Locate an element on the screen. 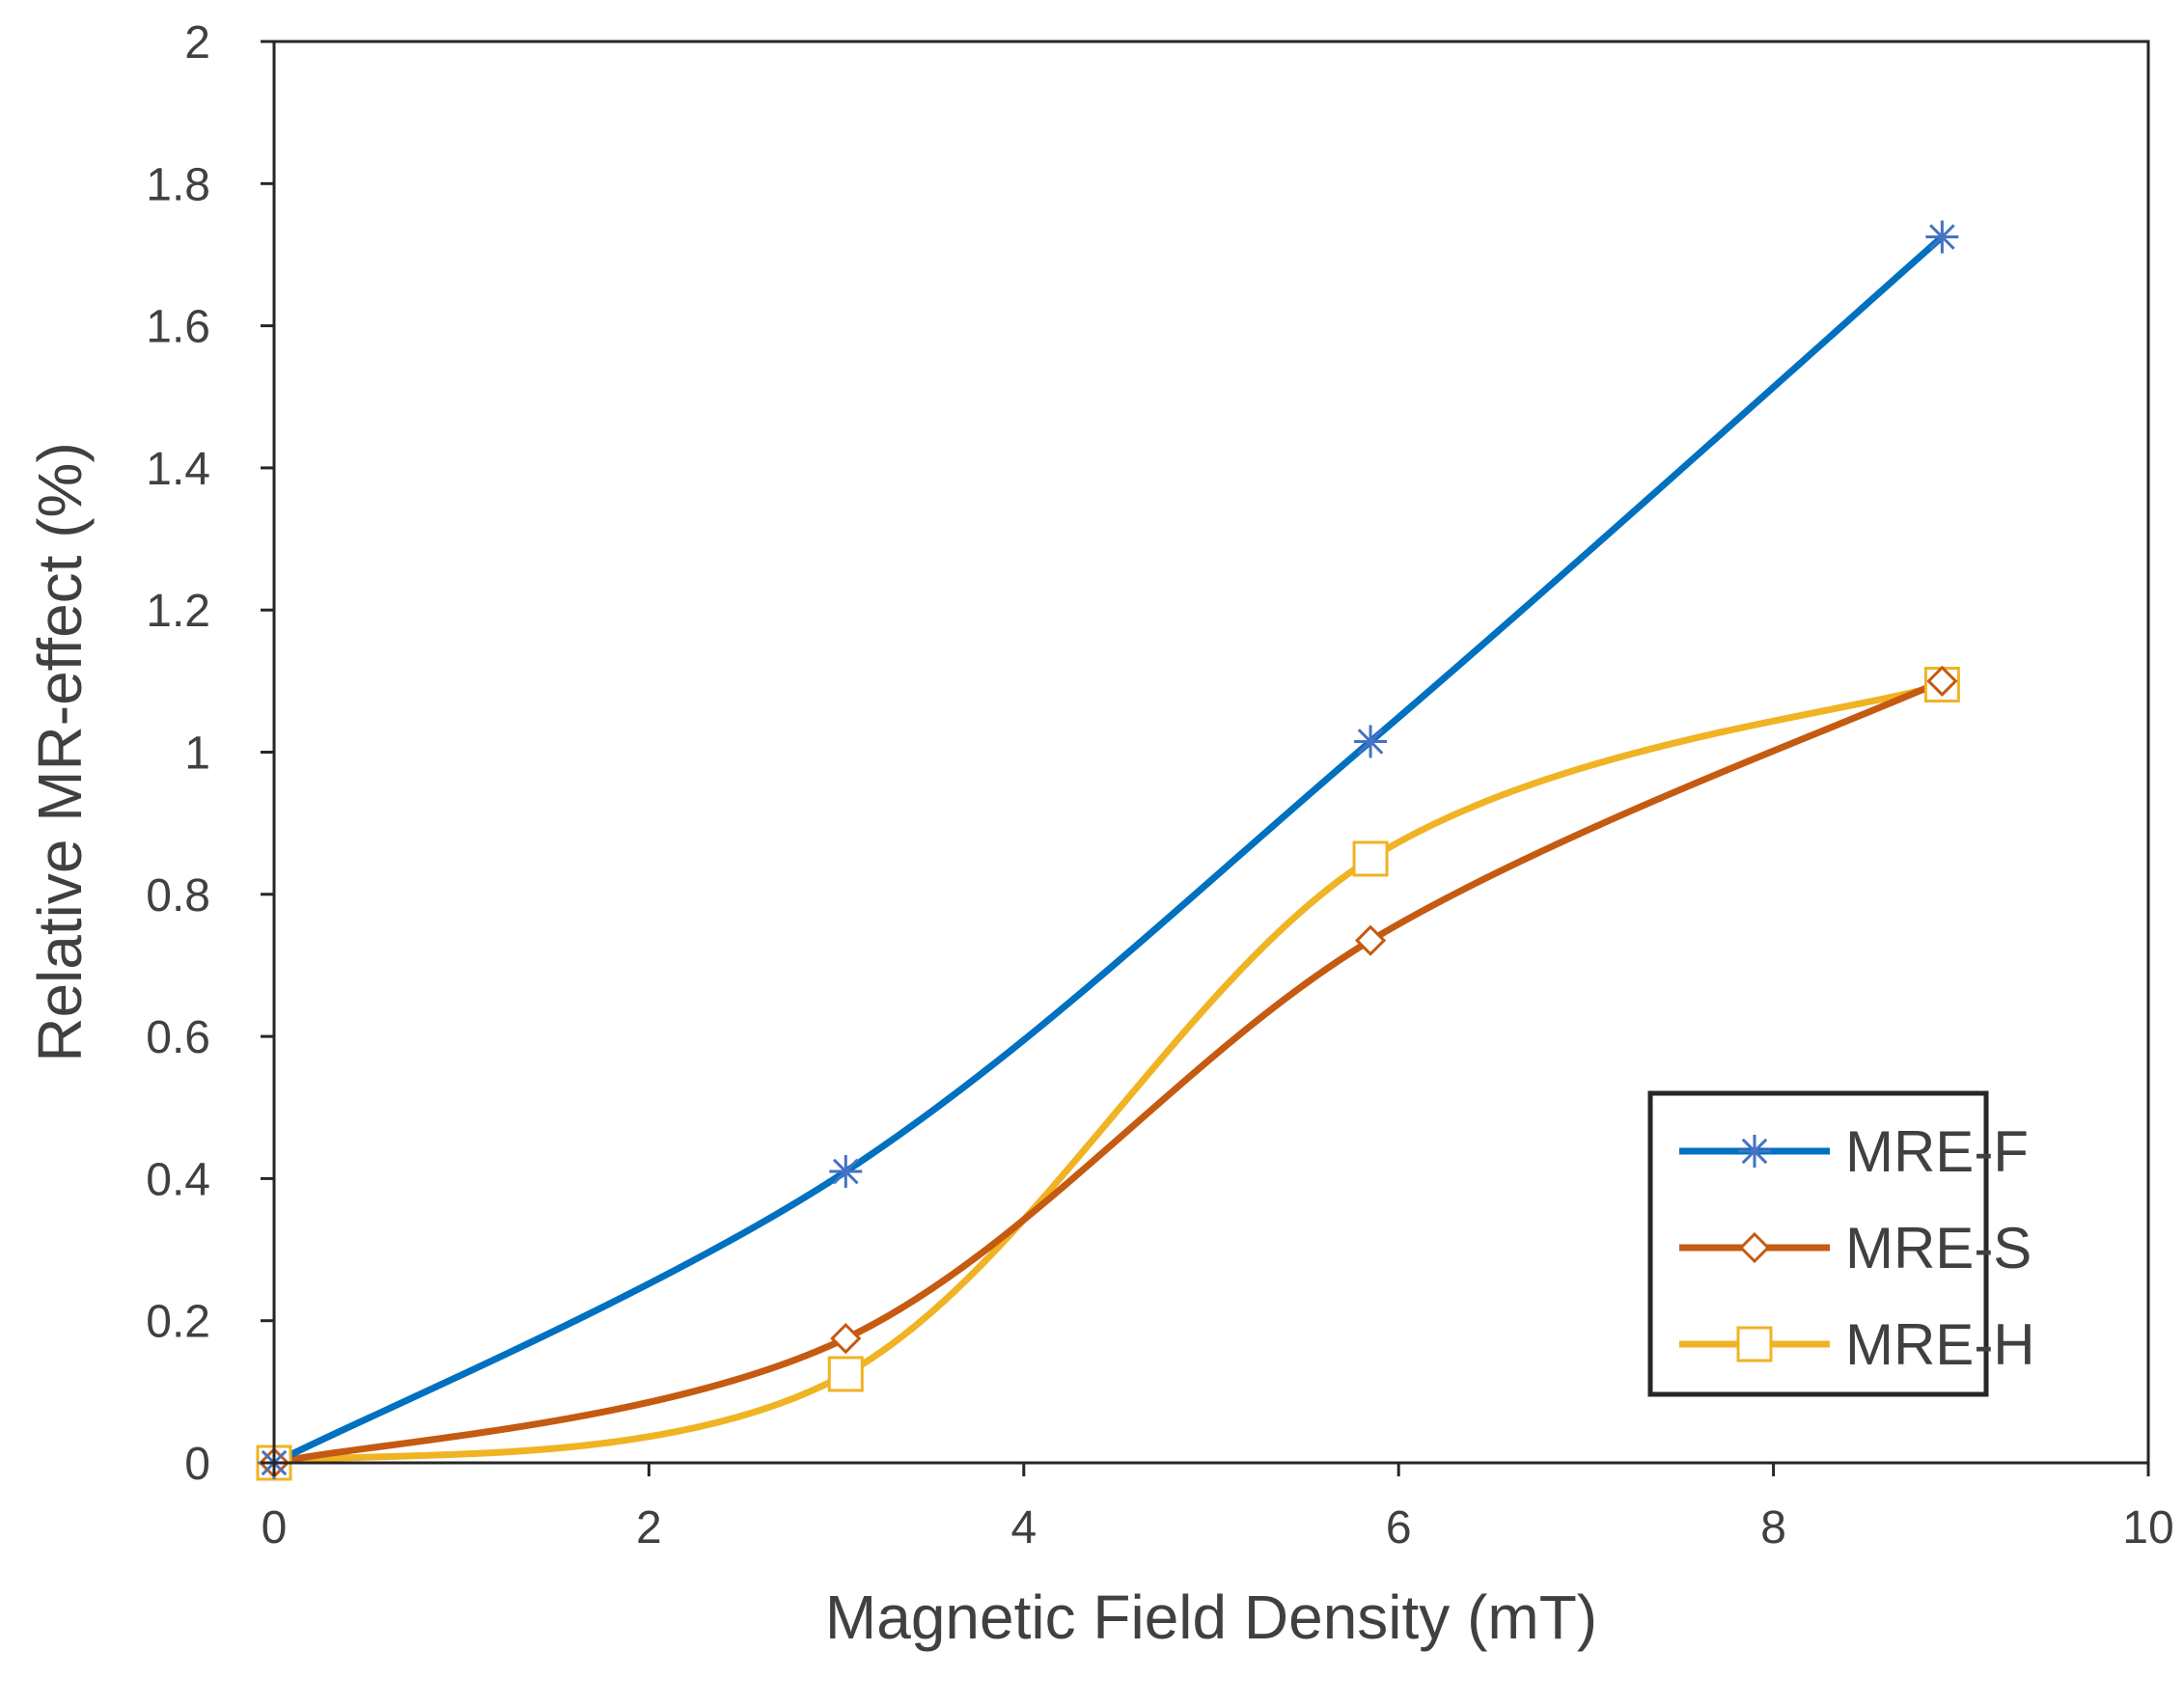 The image size is (2184, 1706). x-axis-title: Magnetic Field Density (mT) is located at coordinates (1211, 1617).